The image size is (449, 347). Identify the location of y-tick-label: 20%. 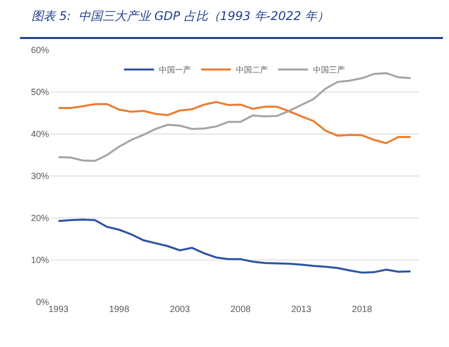
(39, 218).